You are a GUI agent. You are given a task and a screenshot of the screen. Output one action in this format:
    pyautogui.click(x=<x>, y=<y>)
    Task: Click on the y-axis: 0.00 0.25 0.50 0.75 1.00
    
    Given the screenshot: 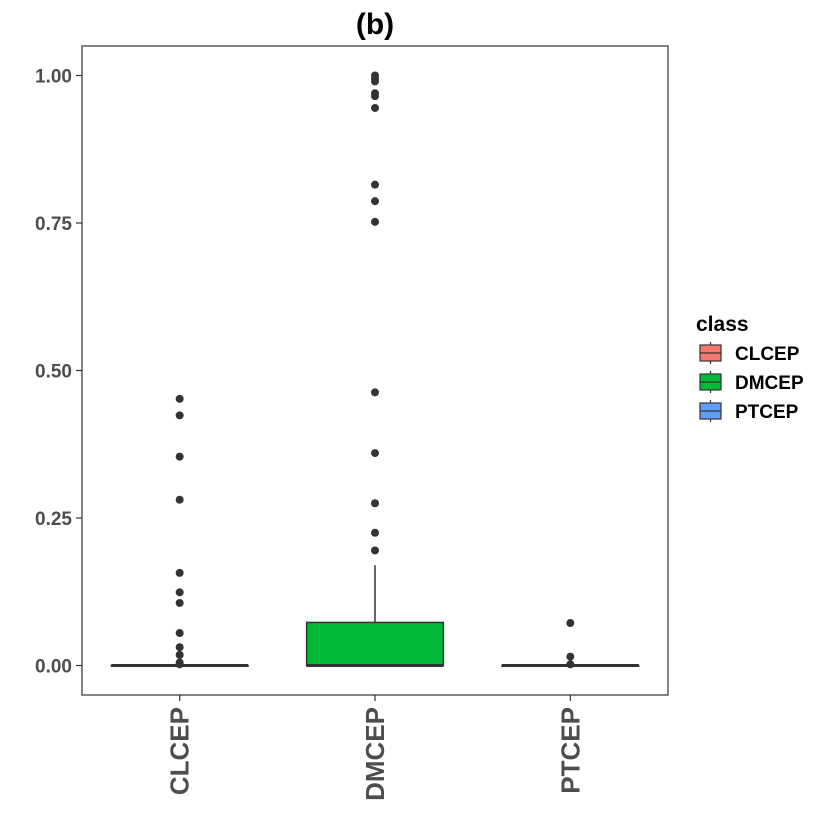 What is the action you would take?
    pyautogui.click(x=58, y=372)
    